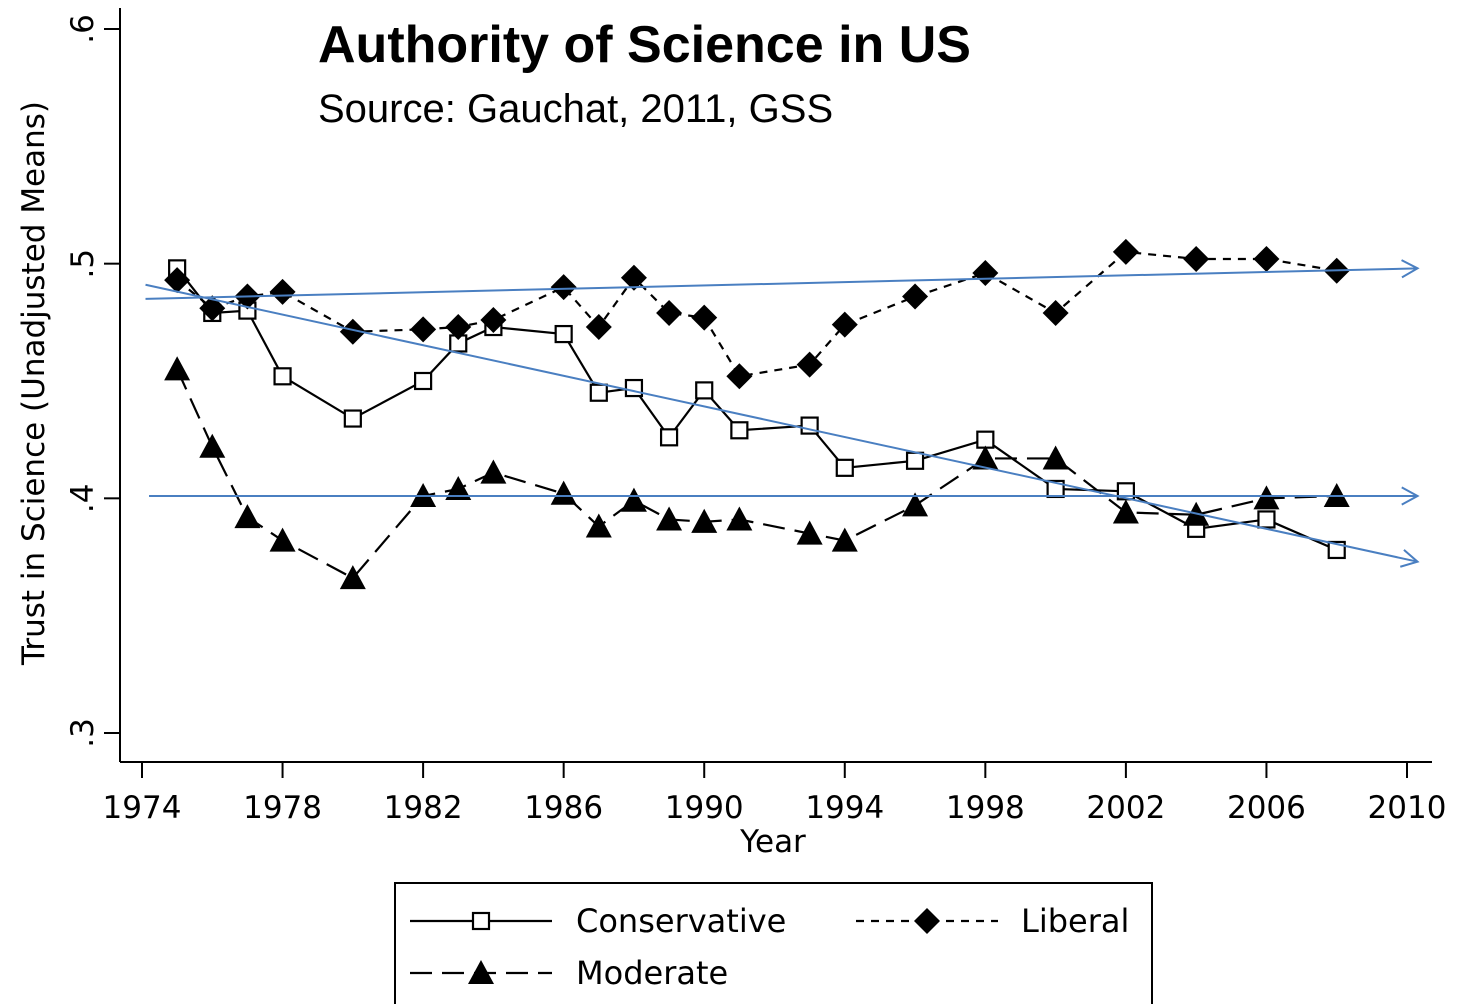 This screenshot has height=1004, width=1465. I want to click on x-tick-label: 1978, so click(282, 808).